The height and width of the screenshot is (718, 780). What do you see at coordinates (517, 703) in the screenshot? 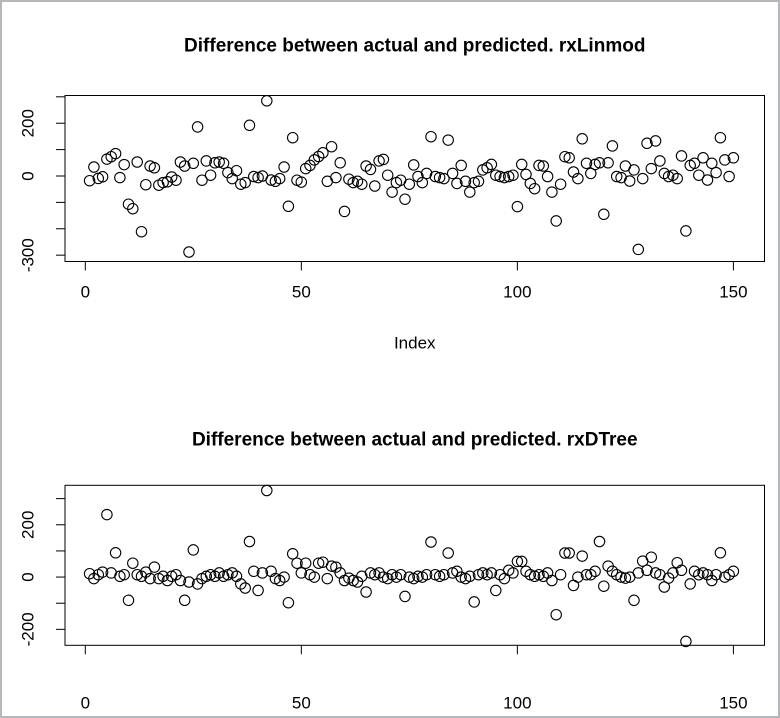
I see `x-tick-label: 100` at bounding box center [517, 703].